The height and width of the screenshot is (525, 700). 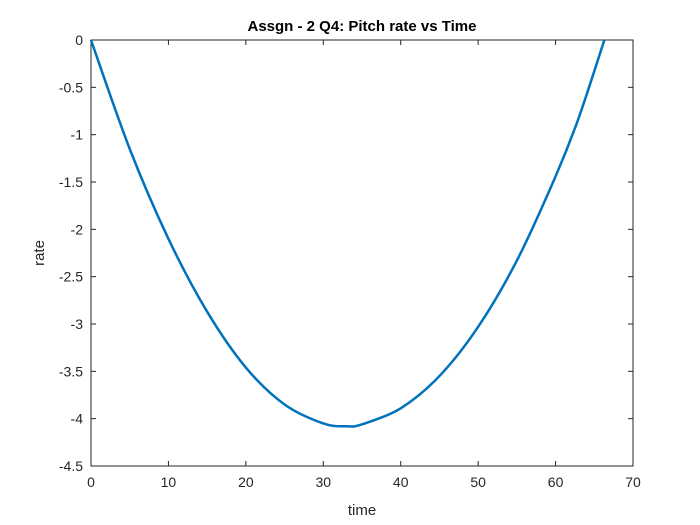 I want to click on y-tick-label: -2, so click(x=77, y=229).